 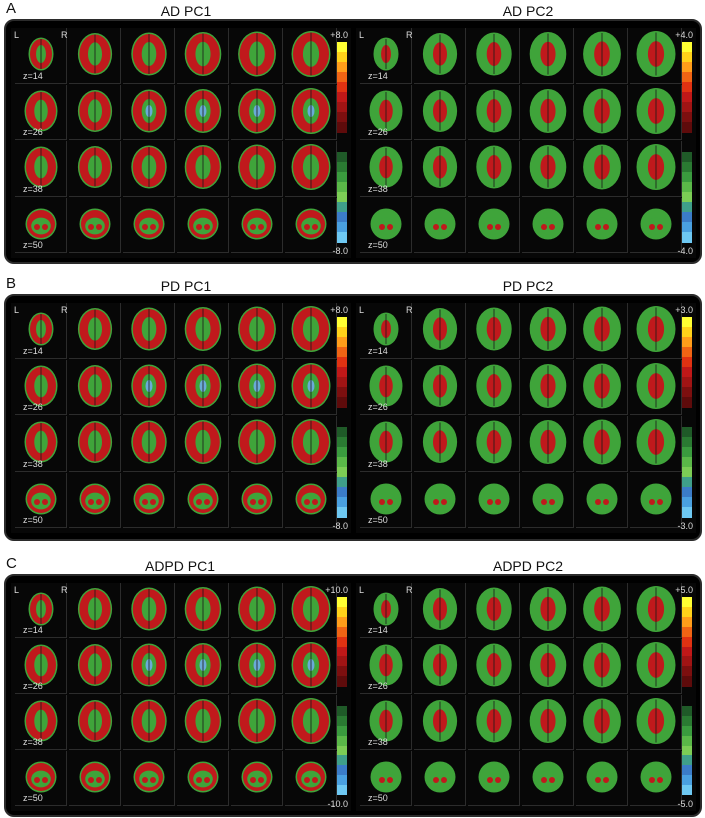 I want to click on left-orientation-label: L, so click(x=17, y=590).